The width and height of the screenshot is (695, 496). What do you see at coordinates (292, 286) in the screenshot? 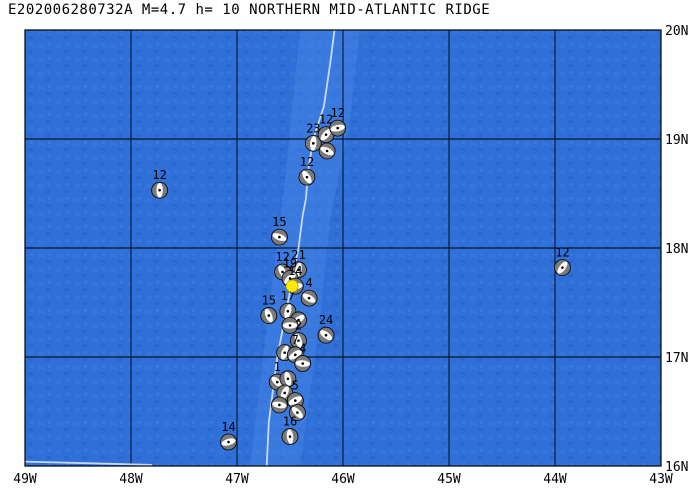
I see `main-event-marker` at bounding box center [292, 286].